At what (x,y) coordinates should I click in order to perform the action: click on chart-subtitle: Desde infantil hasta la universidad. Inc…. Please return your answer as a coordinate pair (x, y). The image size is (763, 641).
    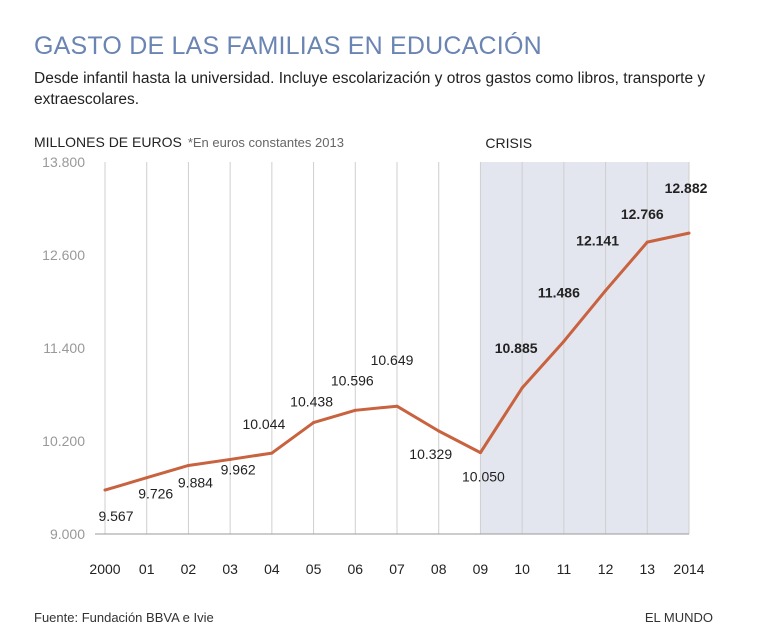
    Looking at the image, I should click on (370, 89).